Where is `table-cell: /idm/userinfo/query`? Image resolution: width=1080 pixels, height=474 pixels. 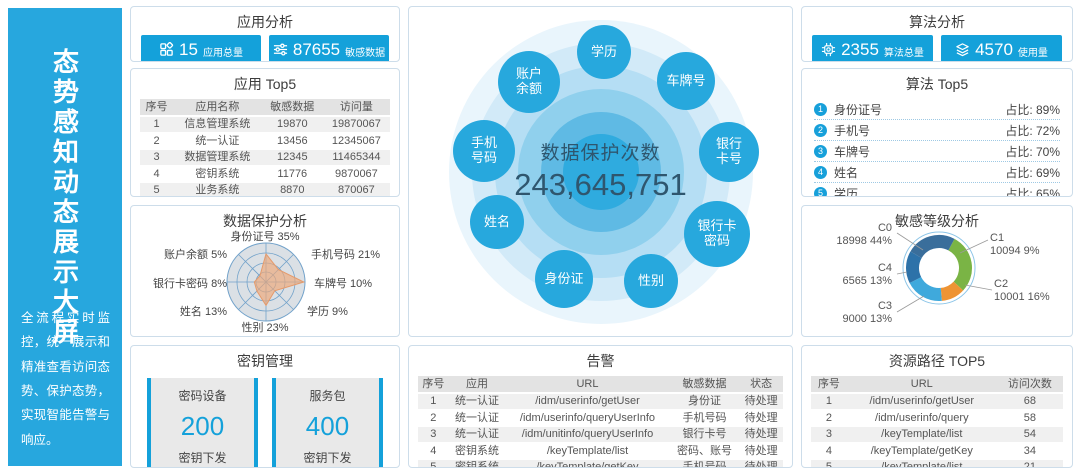 table-cell: /idm/userinfo/query is located at coordinates (922, 417).